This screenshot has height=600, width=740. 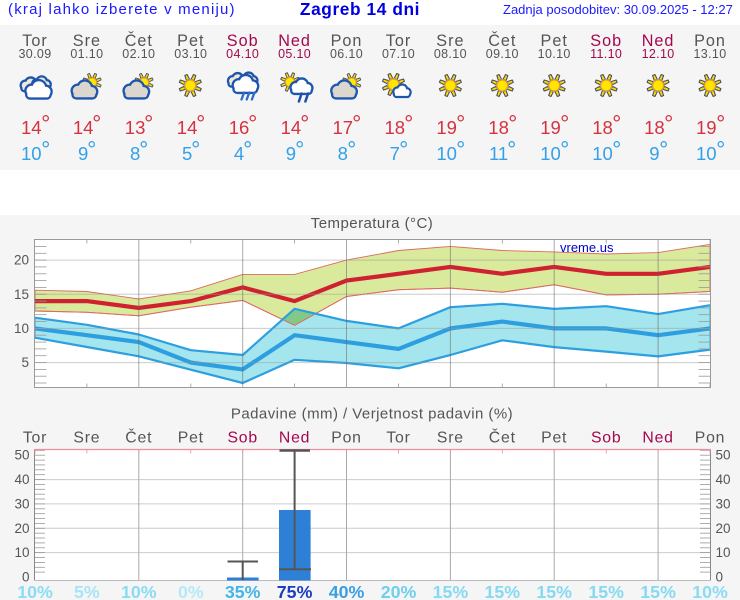 What do you see at coordinates (587, 247) in the screenshot?
I see `svg-text: vreme.us` at bounding box center [587, 247].